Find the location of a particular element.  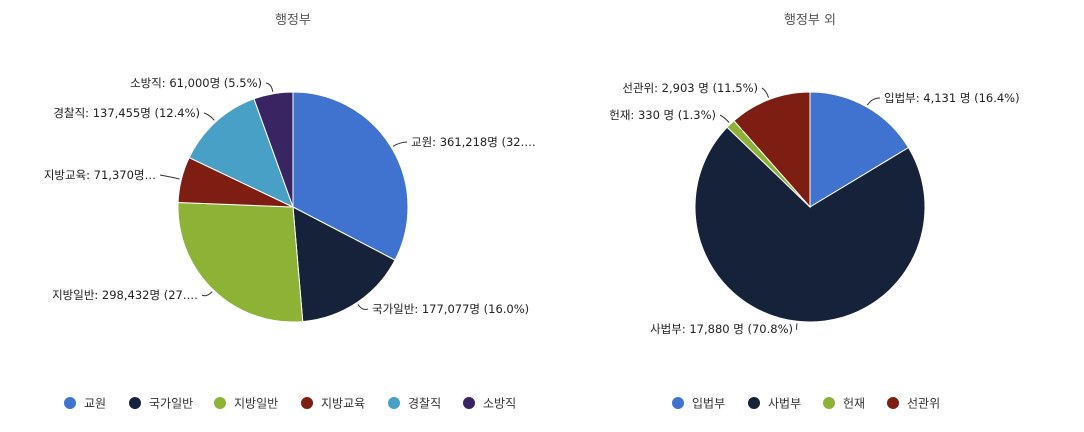

legend-item: 교원 is located at coordinates (85, 404).